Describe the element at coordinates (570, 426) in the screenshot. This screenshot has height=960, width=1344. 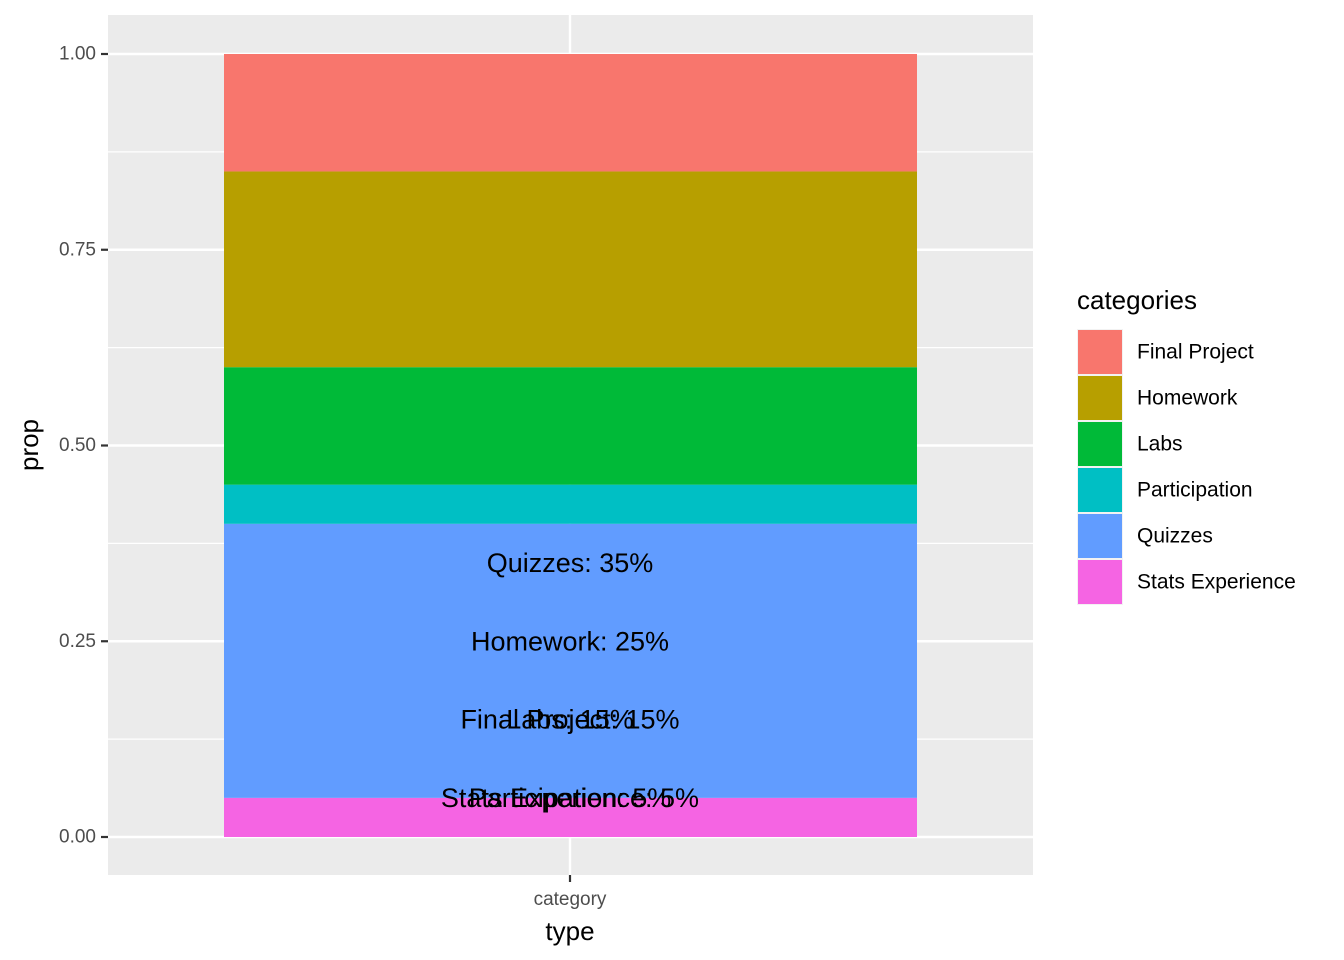
I see `bar-segment-labs` at that location.